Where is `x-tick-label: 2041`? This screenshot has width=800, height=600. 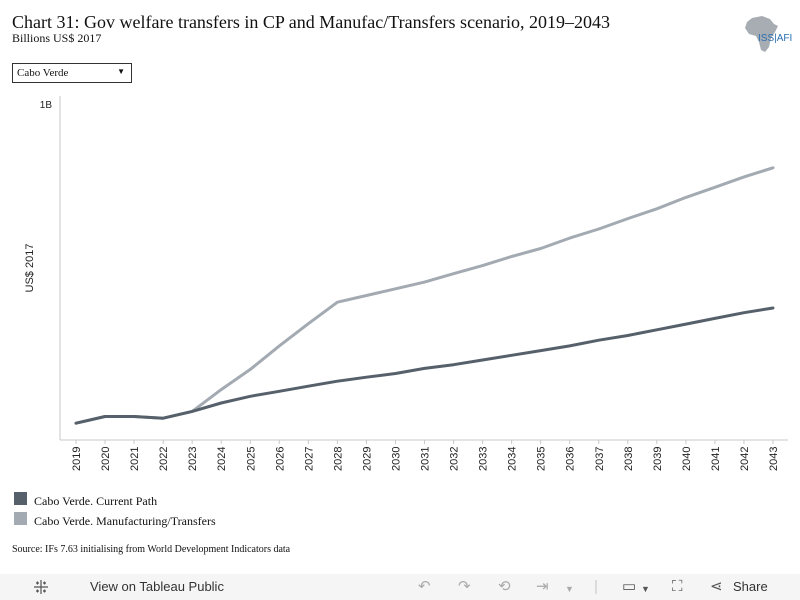
x-tick-label: 2041 is located at coordinates (716, 459).